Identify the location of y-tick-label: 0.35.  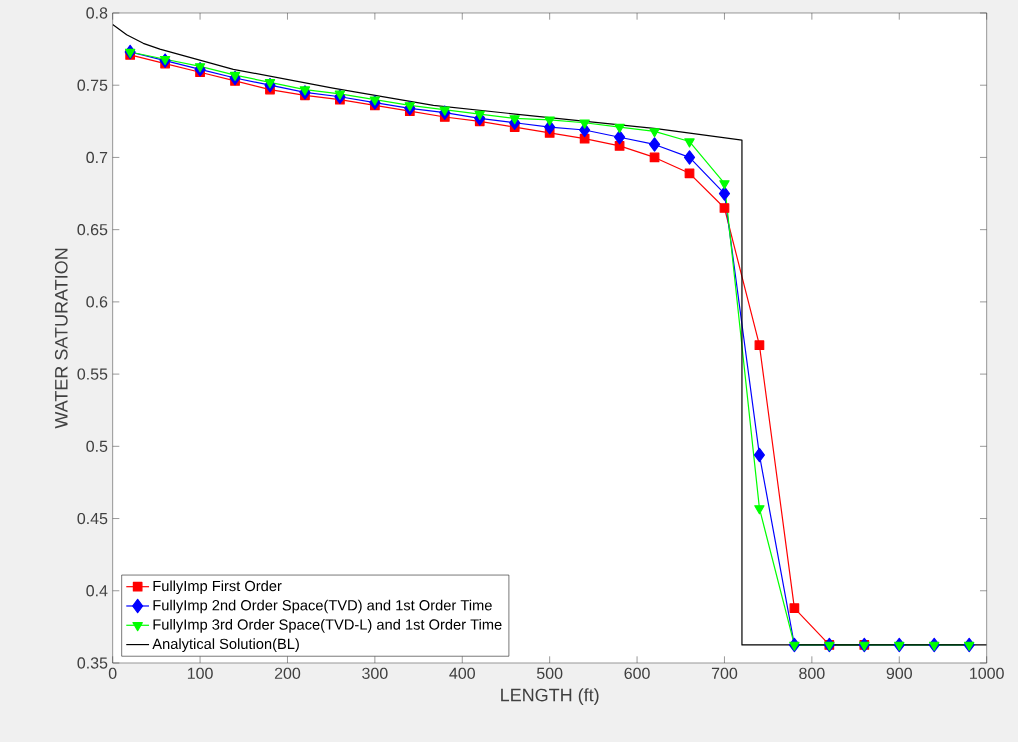
(92, 663).